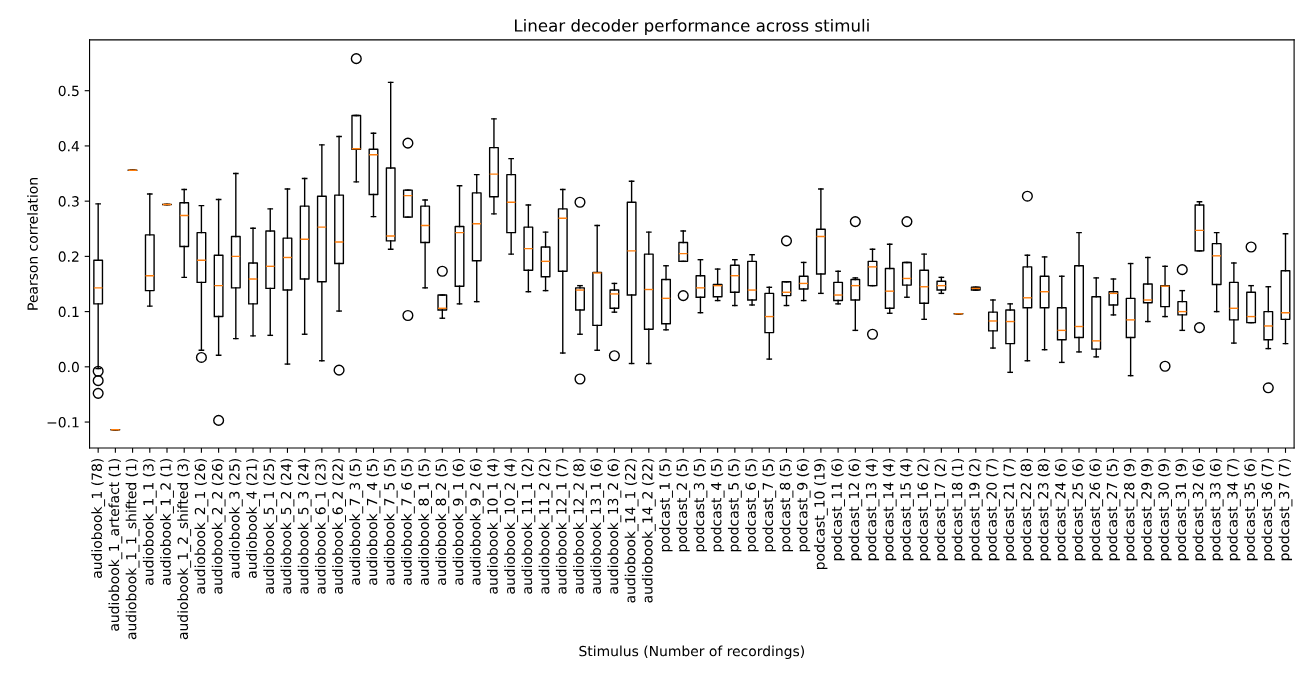  I want to click on x-tick-label: audiobook_7_6 (5), so click(407, 521).